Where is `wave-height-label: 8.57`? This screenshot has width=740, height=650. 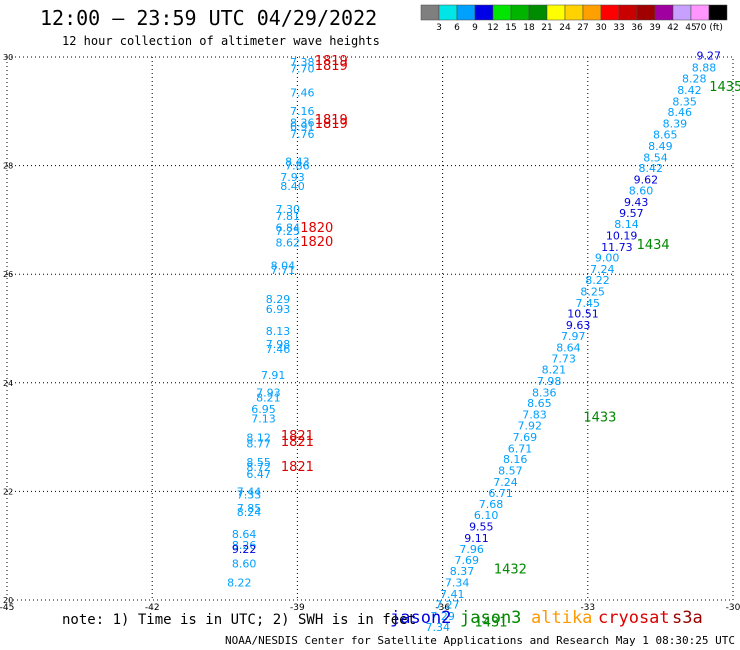 wave-height-label: 8.57 is located at coordinates (510, 471).